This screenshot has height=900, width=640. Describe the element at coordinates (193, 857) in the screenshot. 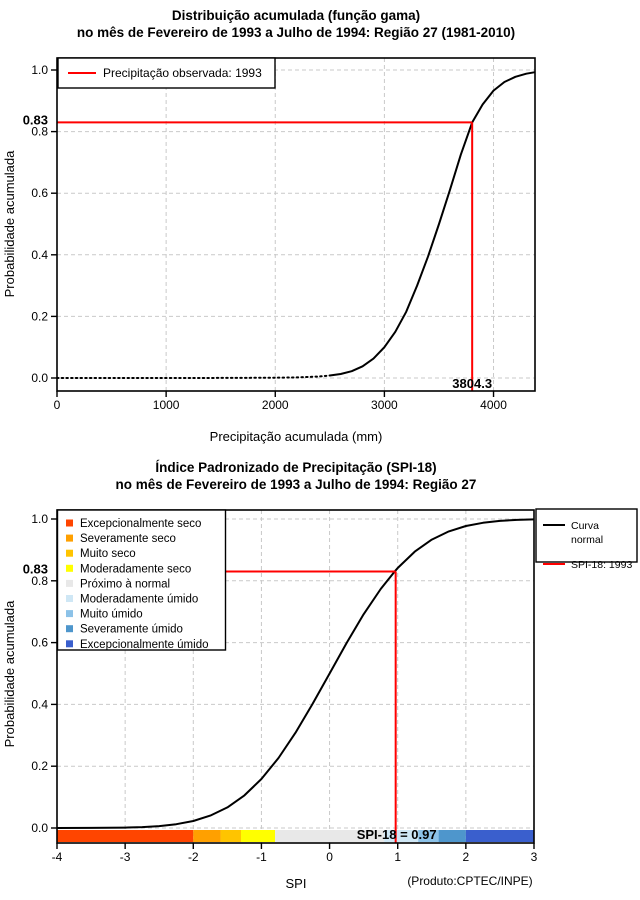

I see `x-tick-label: -2` at that location.